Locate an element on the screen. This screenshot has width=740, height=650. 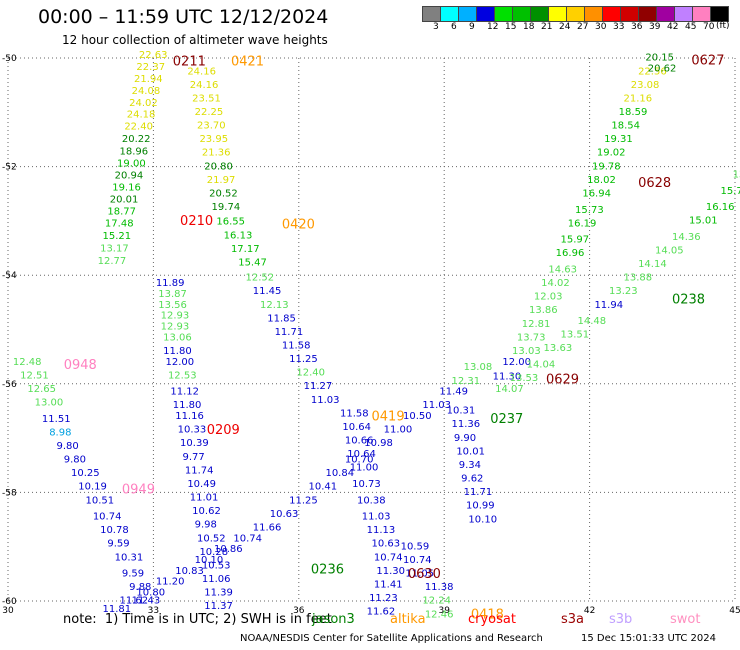
wave-height-point: 11.85 is located at coordinates (281, 318).